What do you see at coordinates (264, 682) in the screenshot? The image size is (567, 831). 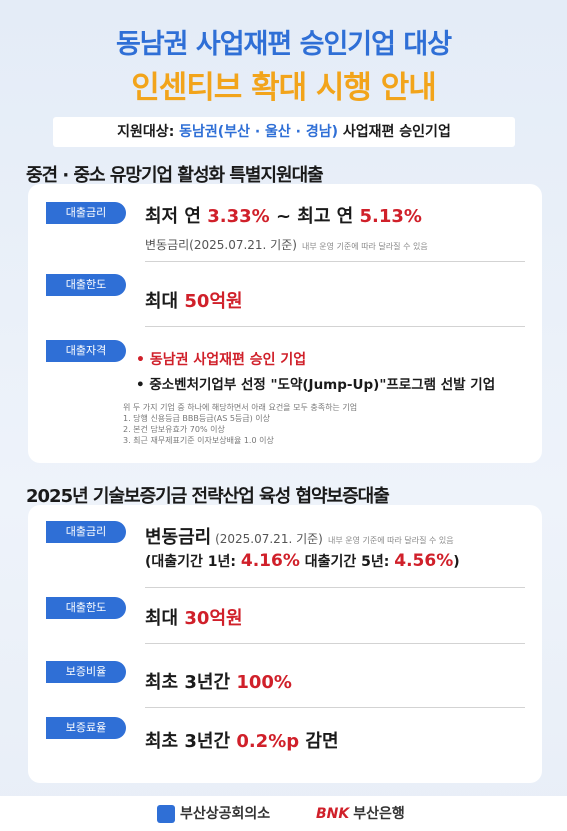 I see `ratio-value: 100%` at bounding box center [264, 682].